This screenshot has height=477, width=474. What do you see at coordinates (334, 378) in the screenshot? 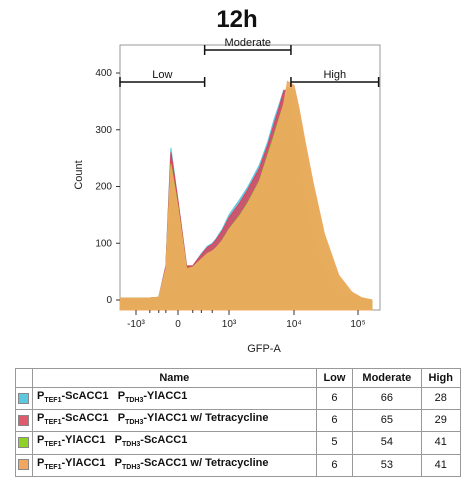
I see `column-header-low: Low` at bounding box center [334, 378].